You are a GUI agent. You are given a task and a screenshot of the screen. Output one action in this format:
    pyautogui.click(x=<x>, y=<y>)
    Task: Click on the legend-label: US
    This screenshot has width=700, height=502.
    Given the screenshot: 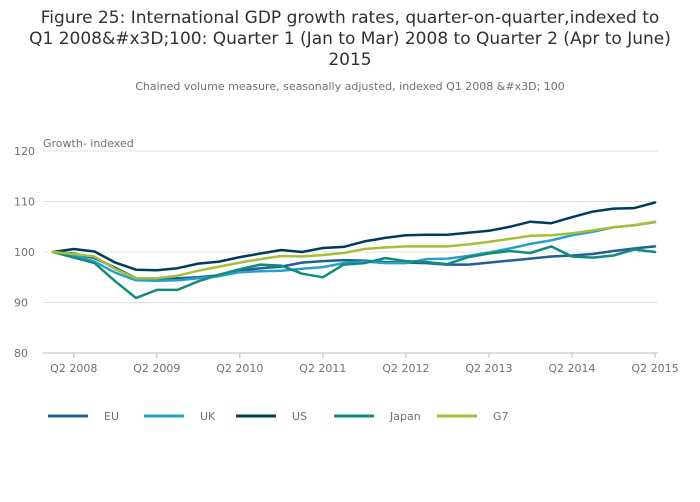 What is the action you would take?
    pyautogui.click(x=299, y=416)
    